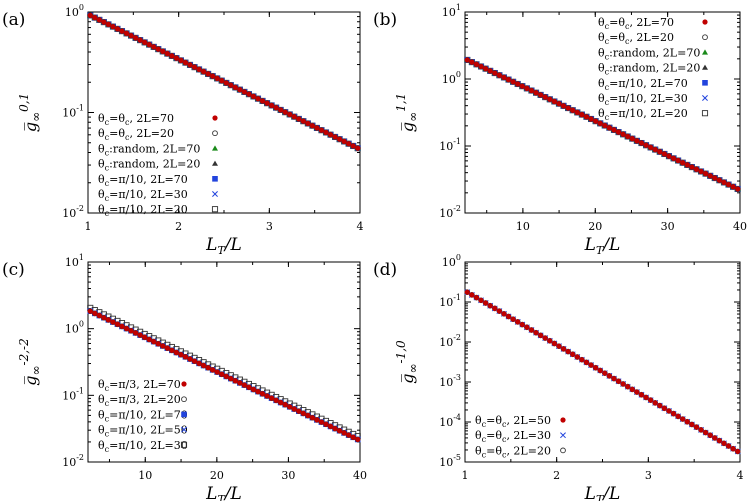 The image size is (747, 501). What do you see at coordinates (178, 226) in the screenshot?
I see `x-tick-label: 2` at bounding box center [178, 226].